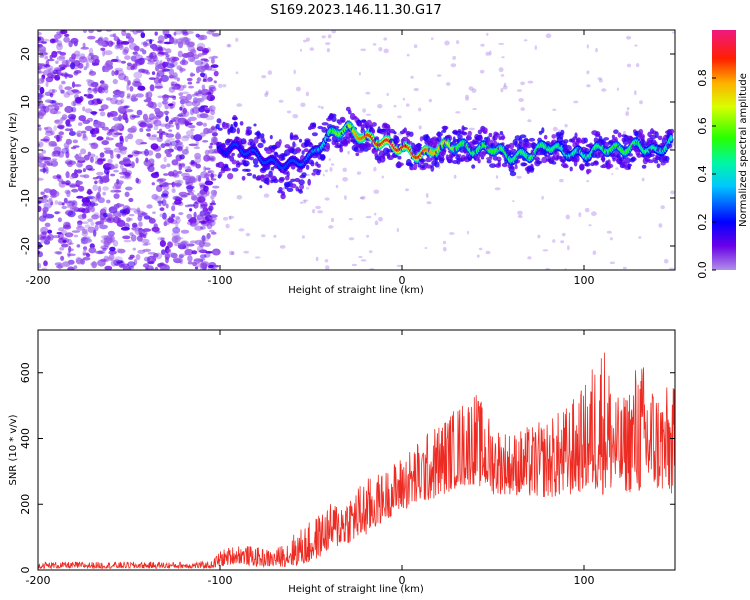  Describe the element at coordinates (356, 290) in the screenshot. I see `spectrogram-xlabel: Height of straight line (km)` at that location.